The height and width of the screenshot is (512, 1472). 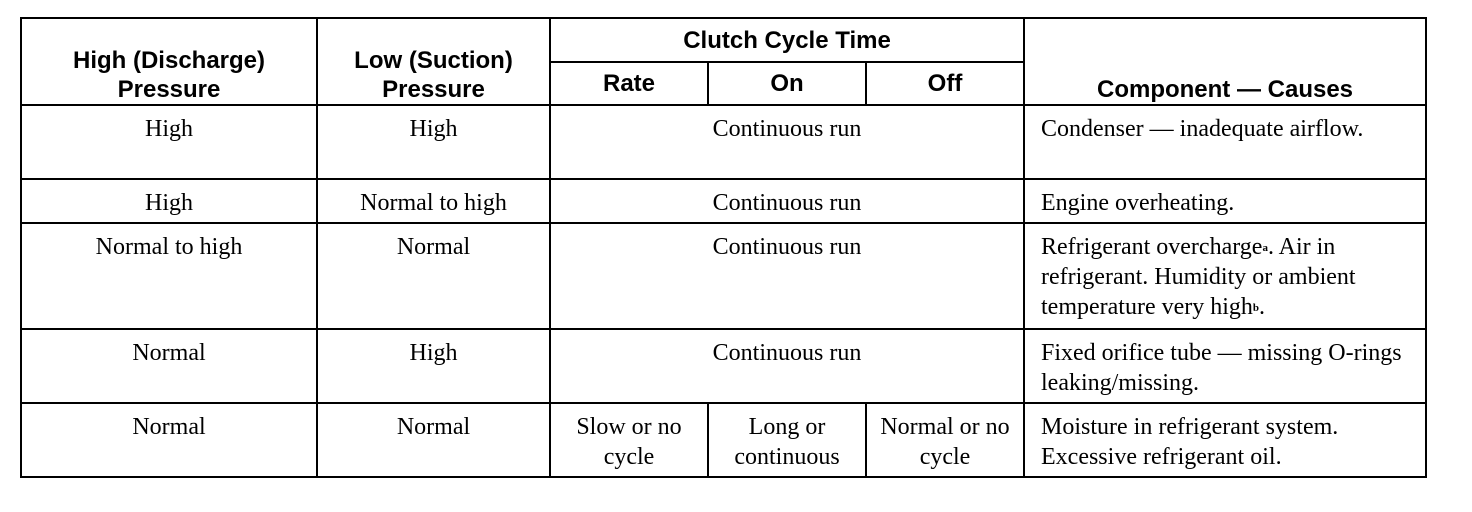 I want to click on cause-cell: Condenser — inadequate airflow., so click(x=1225, y=142).